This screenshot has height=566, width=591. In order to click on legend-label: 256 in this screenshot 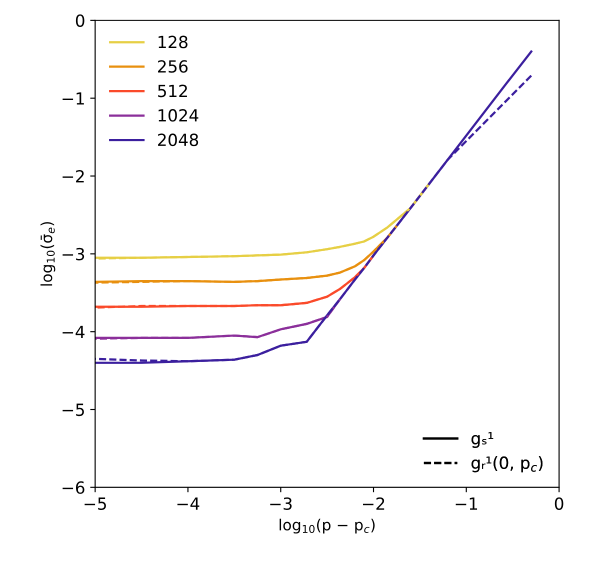, I will do `click(173, 66)`.